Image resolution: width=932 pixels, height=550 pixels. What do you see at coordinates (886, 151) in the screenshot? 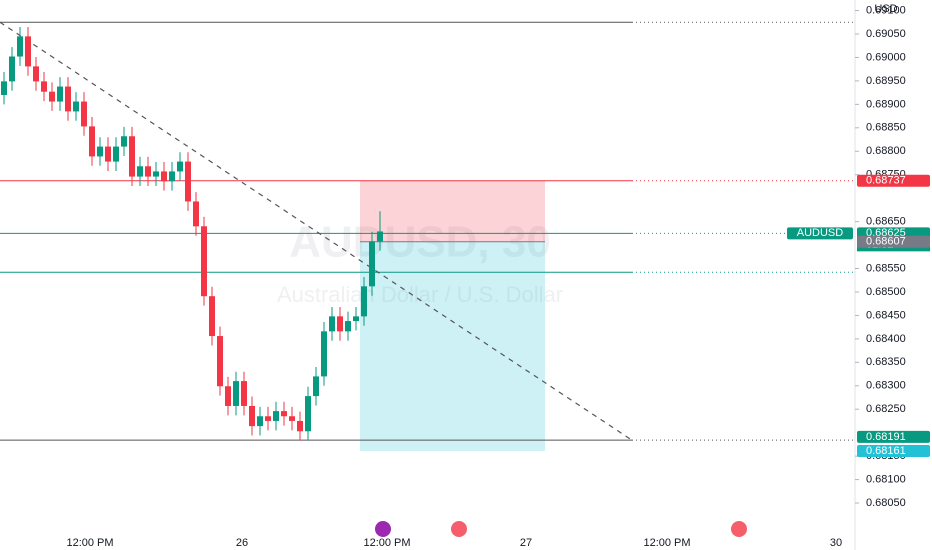
I see `y-tick-label: 0.68800` at bounding box center [886, 151].